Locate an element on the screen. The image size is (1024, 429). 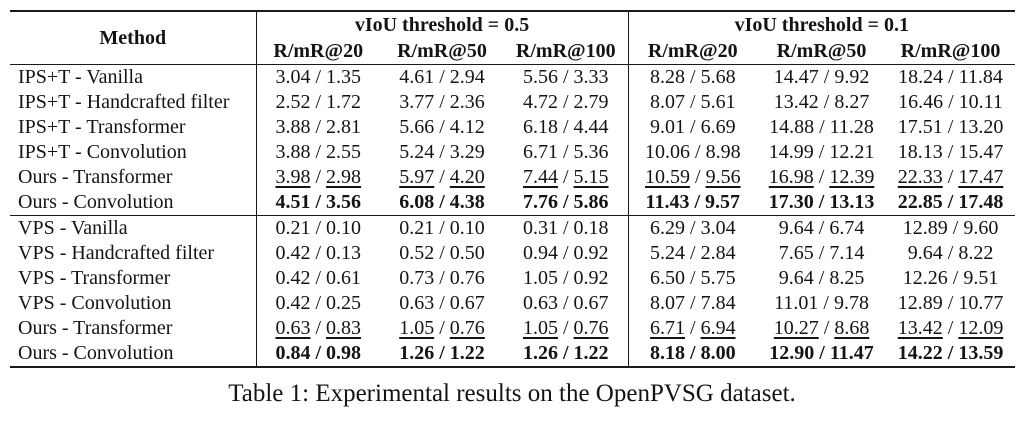
recall-value: 8.28 is located at coordinates (667, 77).